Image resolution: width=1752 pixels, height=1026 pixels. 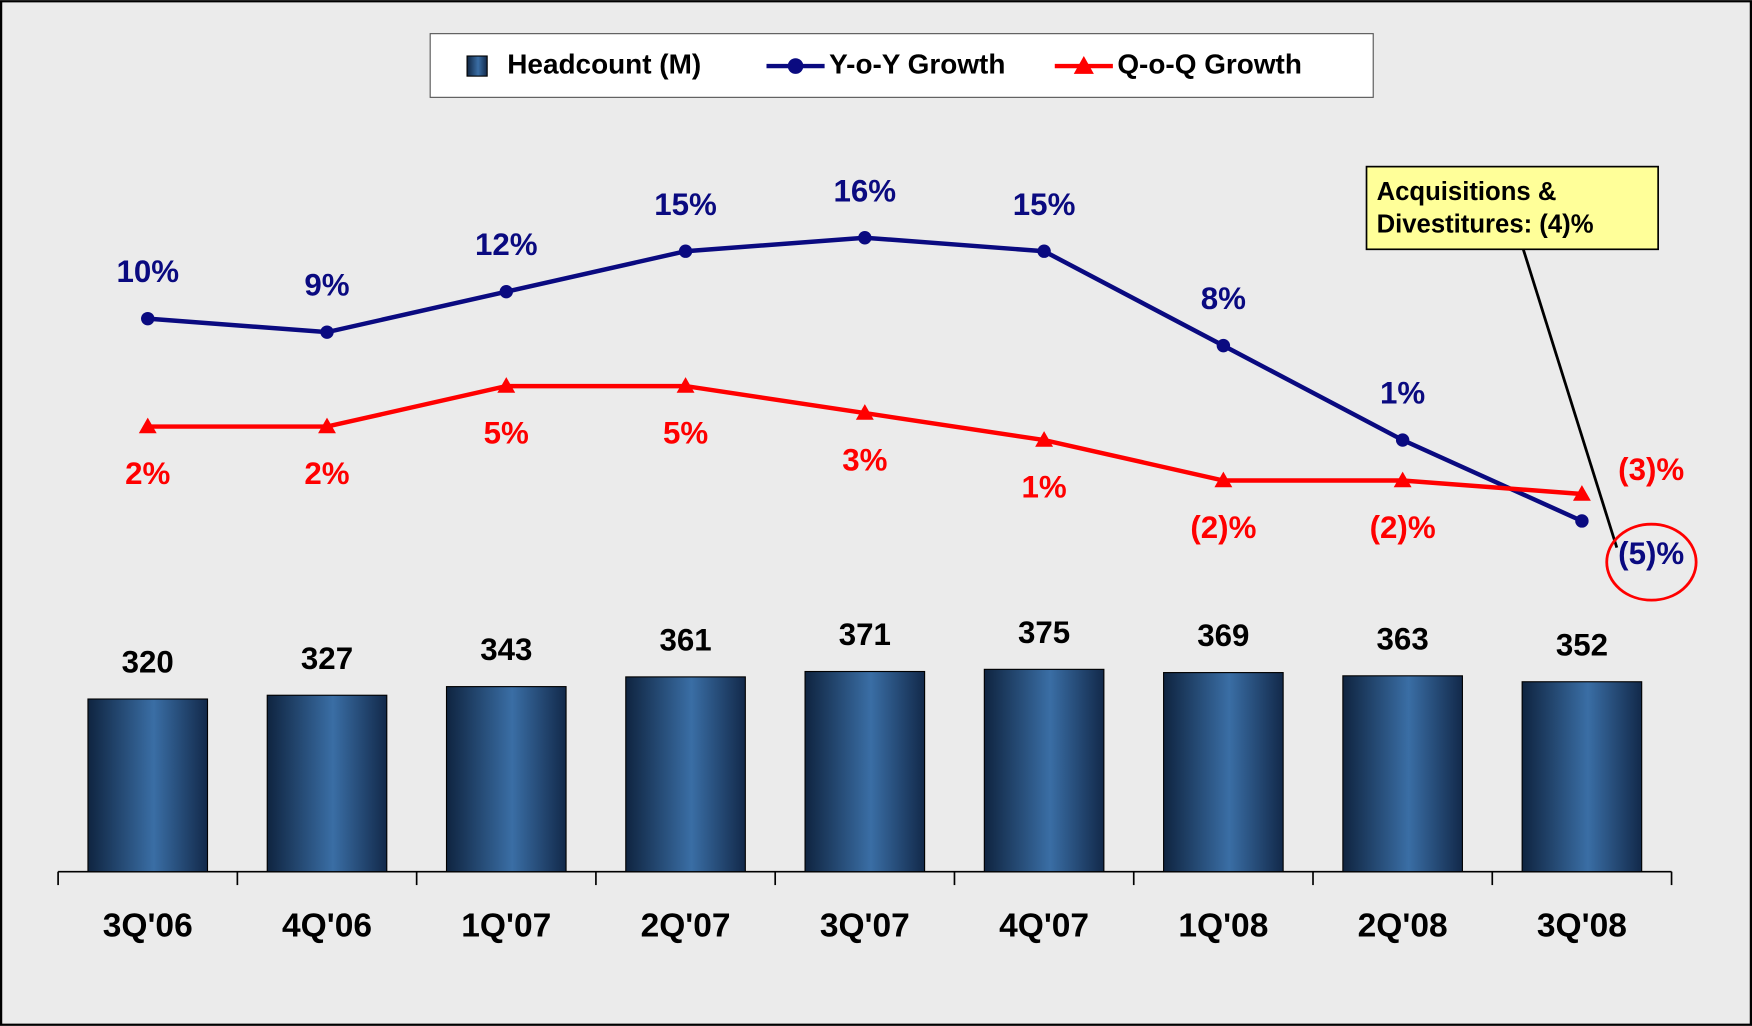 I want to click on data-label: 3%, so click(x=864, y=460).